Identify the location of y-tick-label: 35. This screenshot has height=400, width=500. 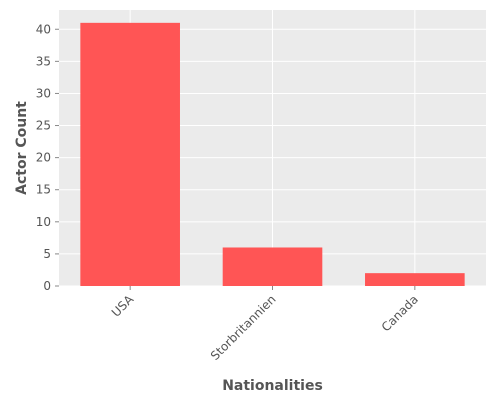
(43, 61).